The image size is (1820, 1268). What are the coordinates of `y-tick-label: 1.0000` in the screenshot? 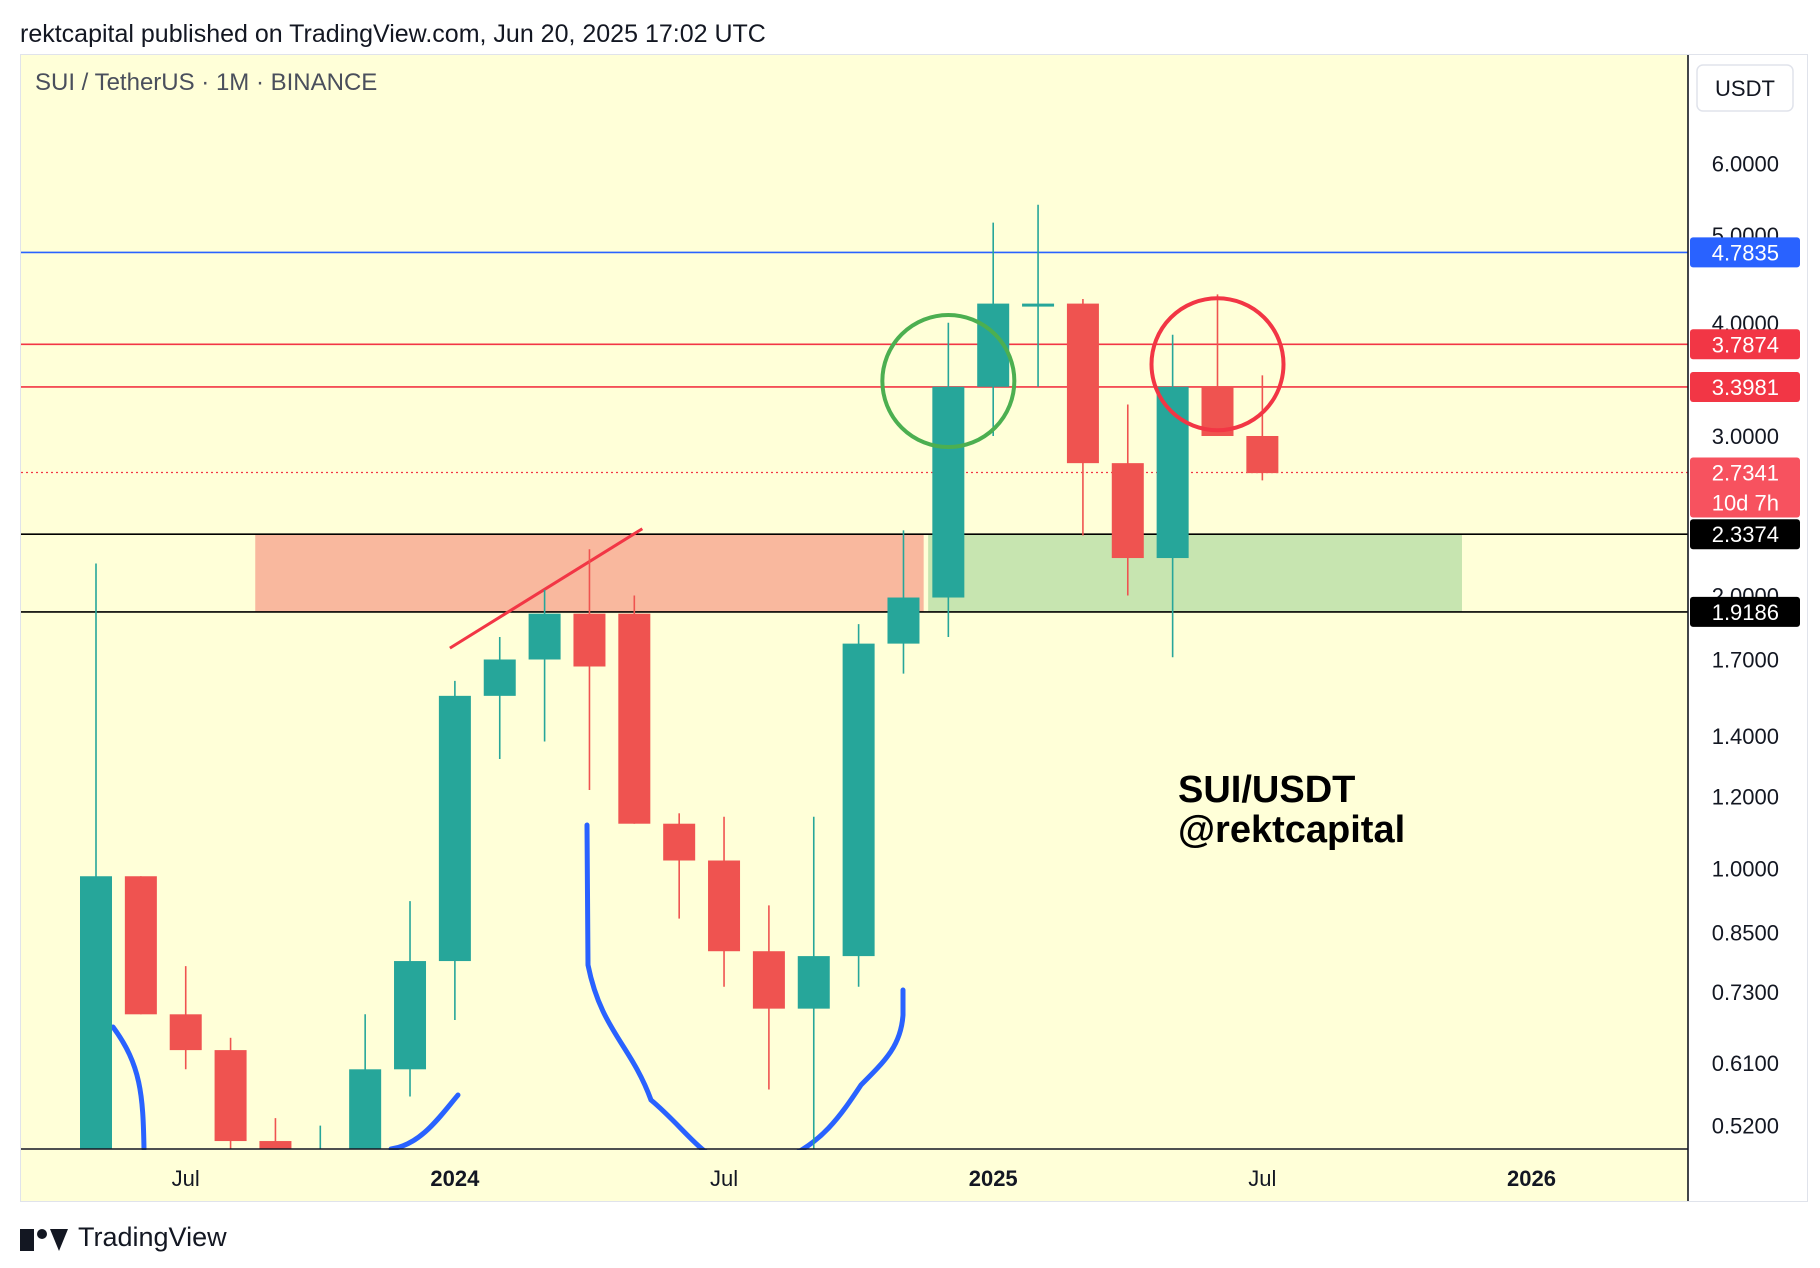 It's located at (1745, 868).